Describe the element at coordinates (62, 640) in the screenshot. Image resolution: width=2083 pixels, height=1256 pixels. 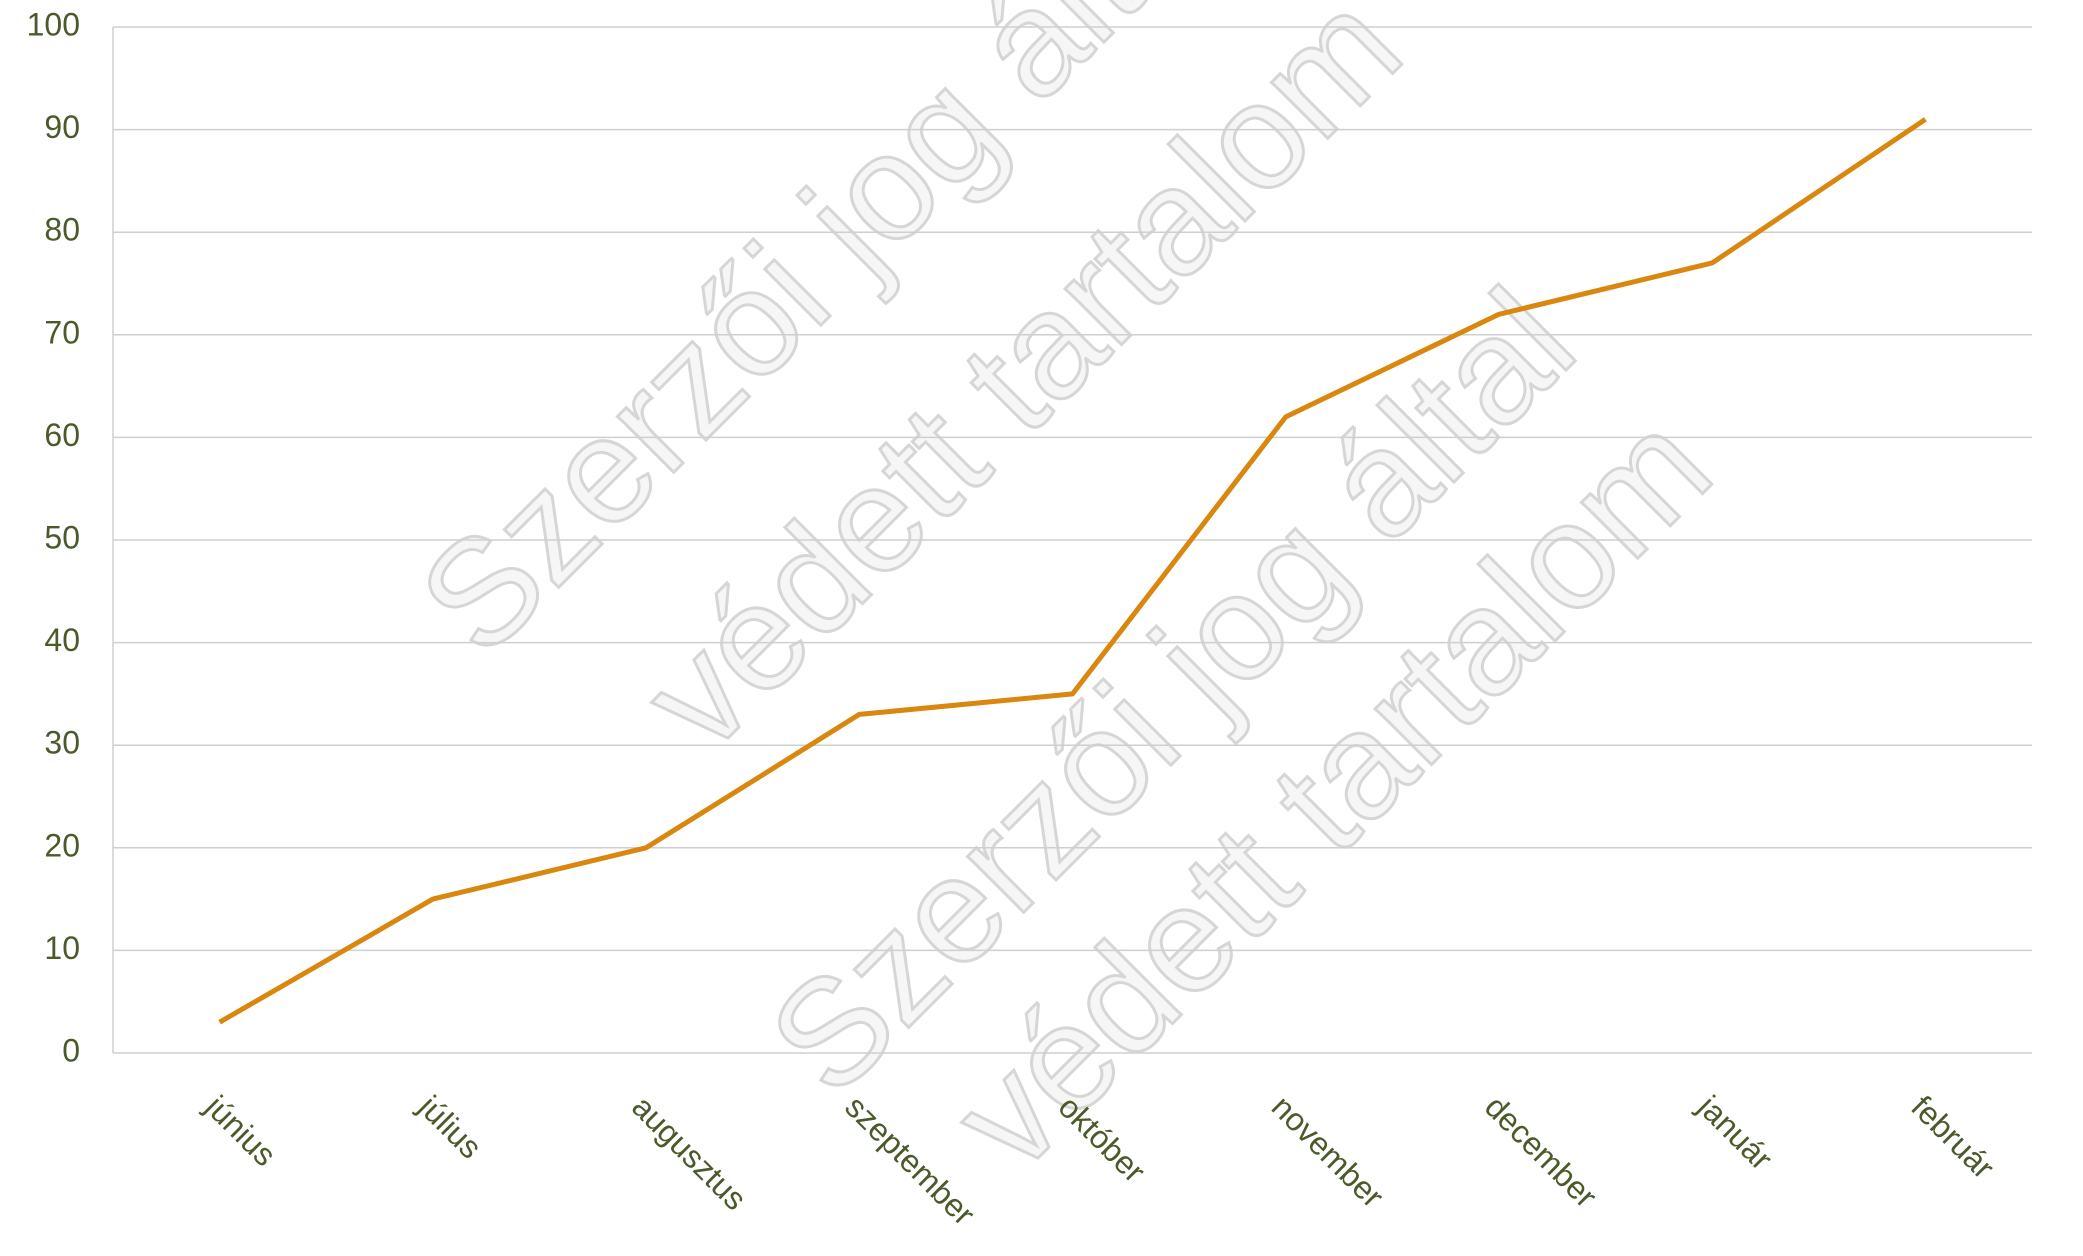
I see `y-tick-label: 40` at that location.